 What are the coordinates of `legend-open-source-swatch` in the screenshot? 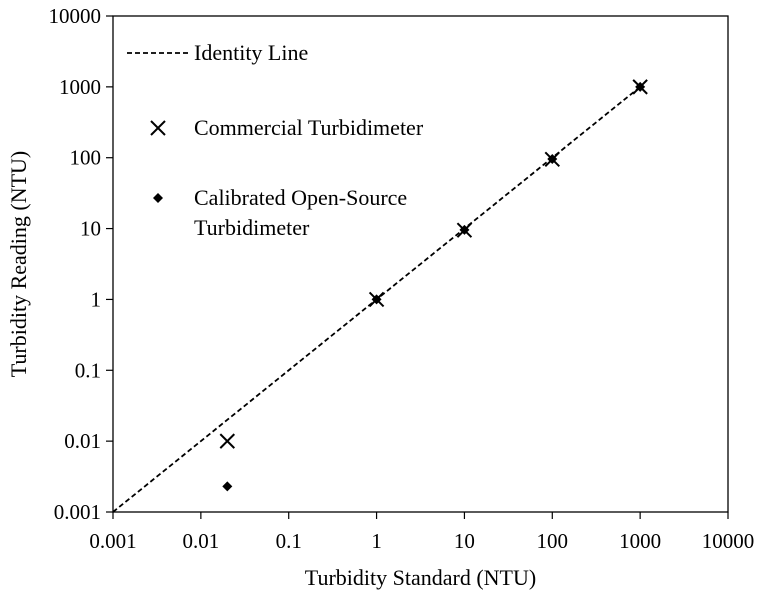 It's located at (158, 198).